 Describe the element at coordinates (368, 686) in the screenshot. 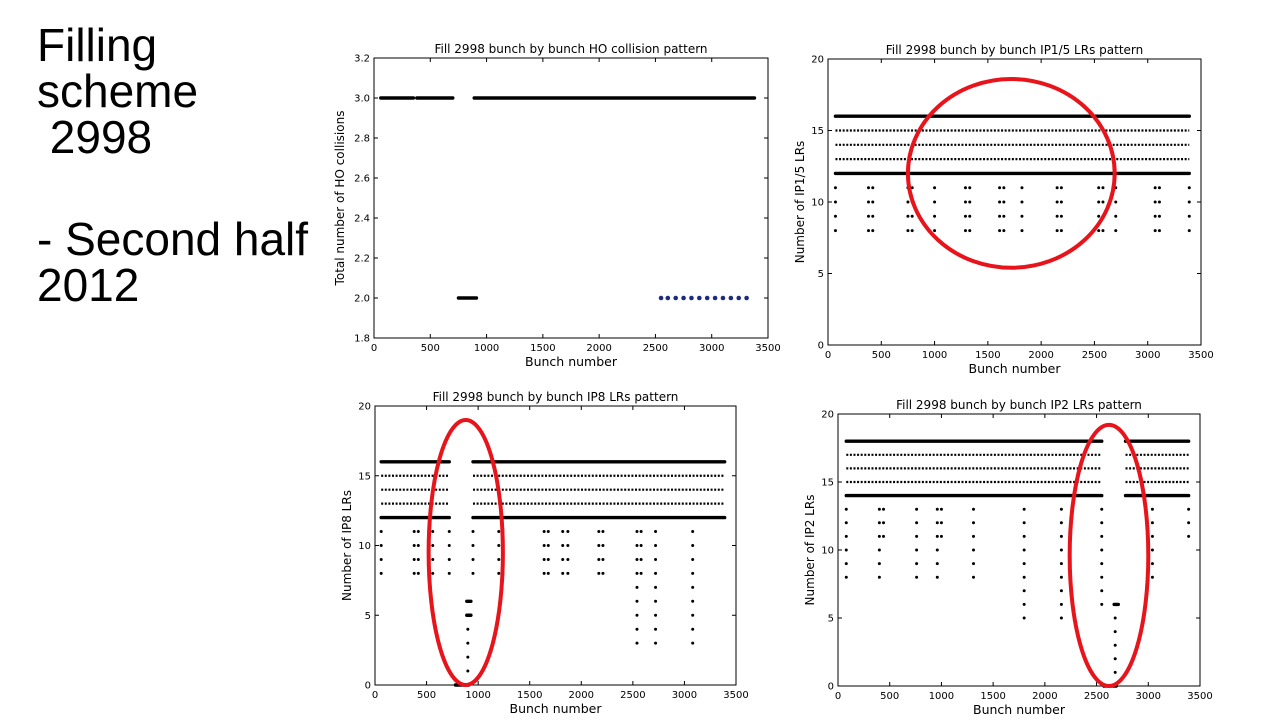

I see `y-tick-label: 0` at that location.